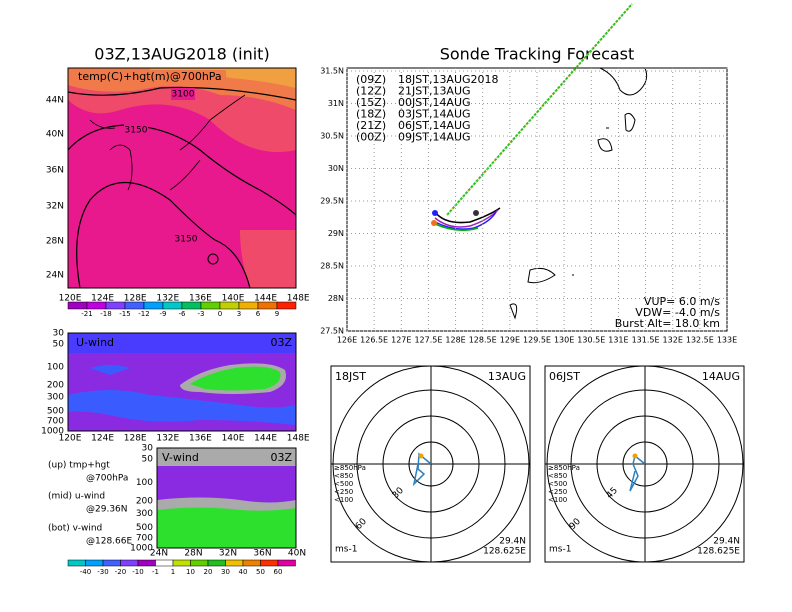 The height and width of the screenshot is (612, 792). I want to click on colorbar-label: 0, so click(220, 314).